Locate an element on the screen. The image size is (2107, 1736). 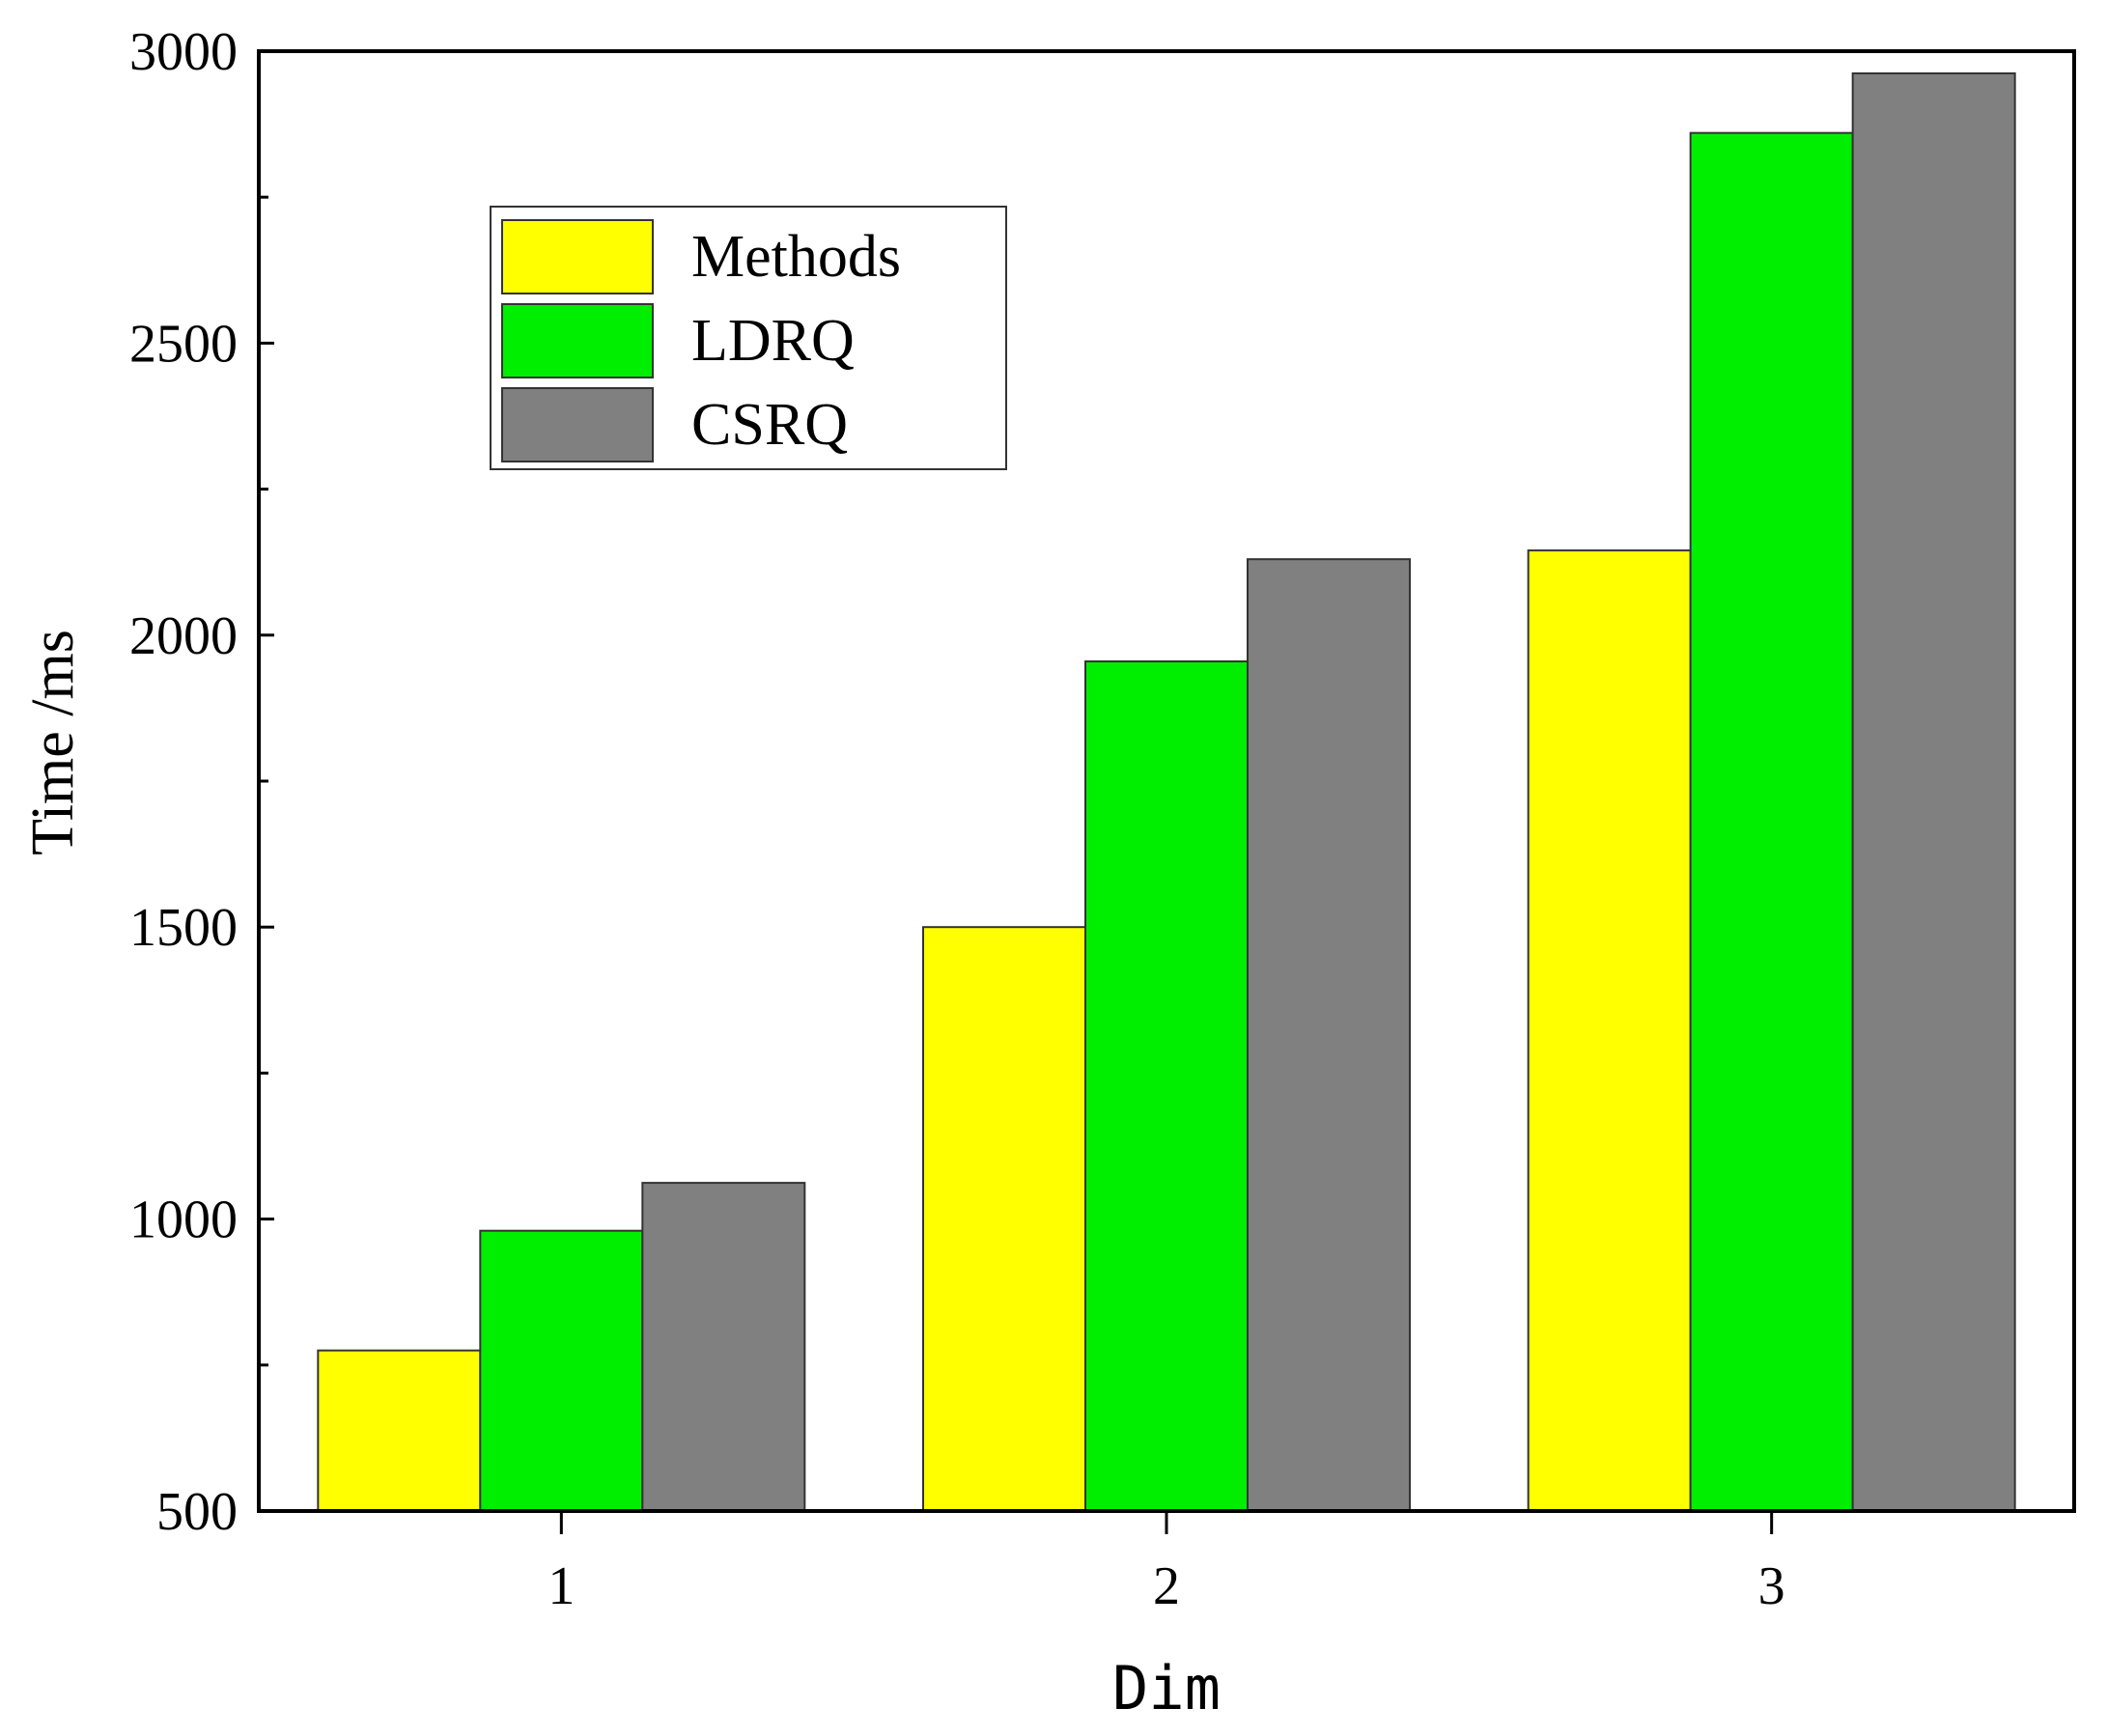
x-axis: 1 2 3 is located at coordinates (1166, 1564).